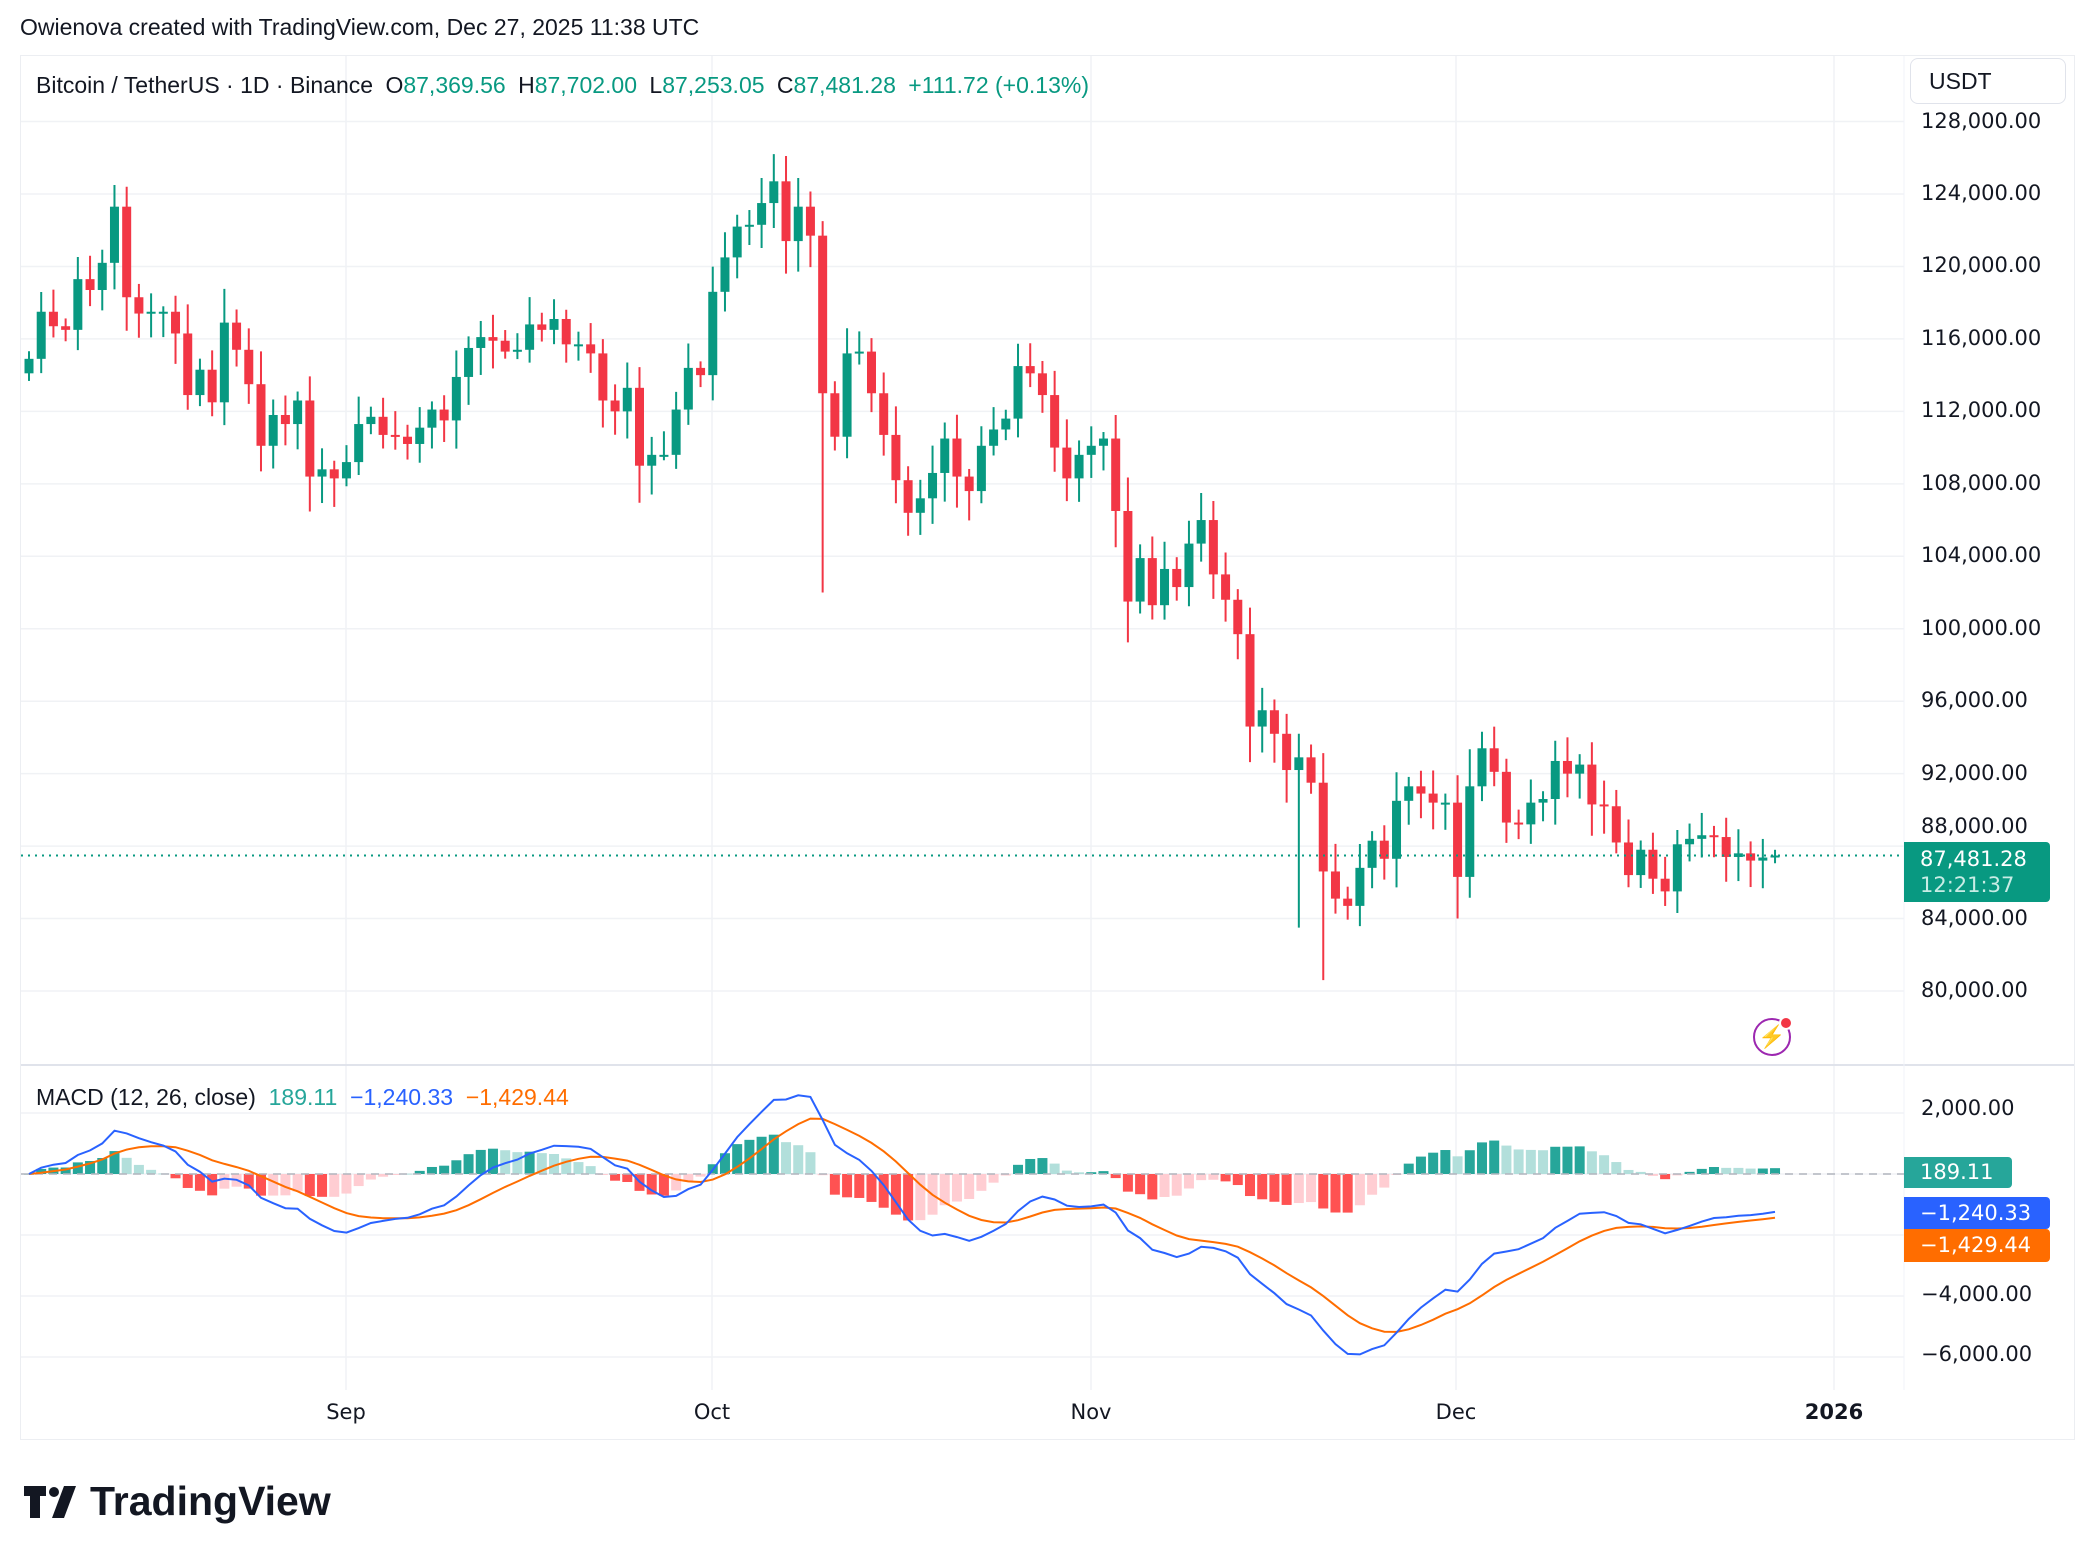 Image resolution: width=2084 pixels, height=1552 pixels. I want to click on macd-signal-value: −1,429.44, so click(517, 1097).